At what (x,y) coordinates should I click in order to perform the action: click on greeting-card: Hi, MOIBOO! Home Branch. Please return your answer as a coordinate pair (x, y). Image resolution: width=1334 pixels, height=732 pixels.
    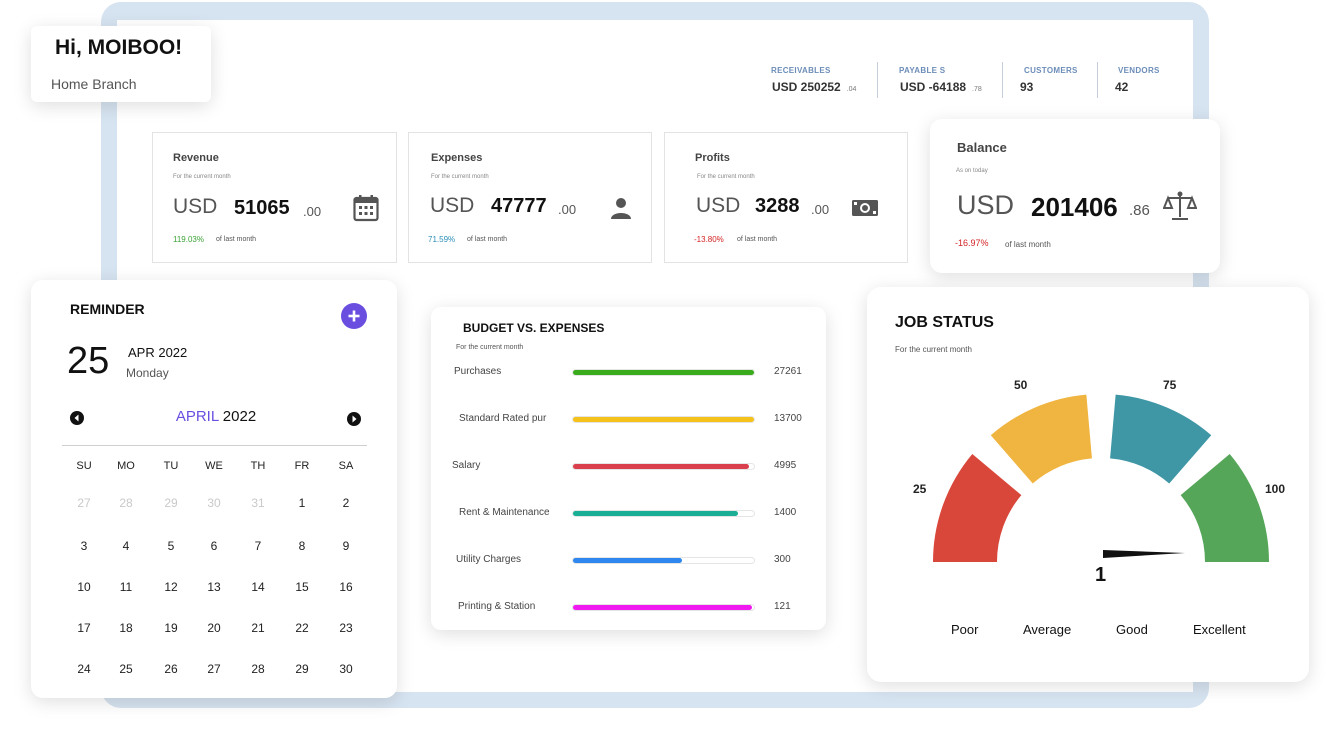
    Looking at the image, I should click on (121, 64).